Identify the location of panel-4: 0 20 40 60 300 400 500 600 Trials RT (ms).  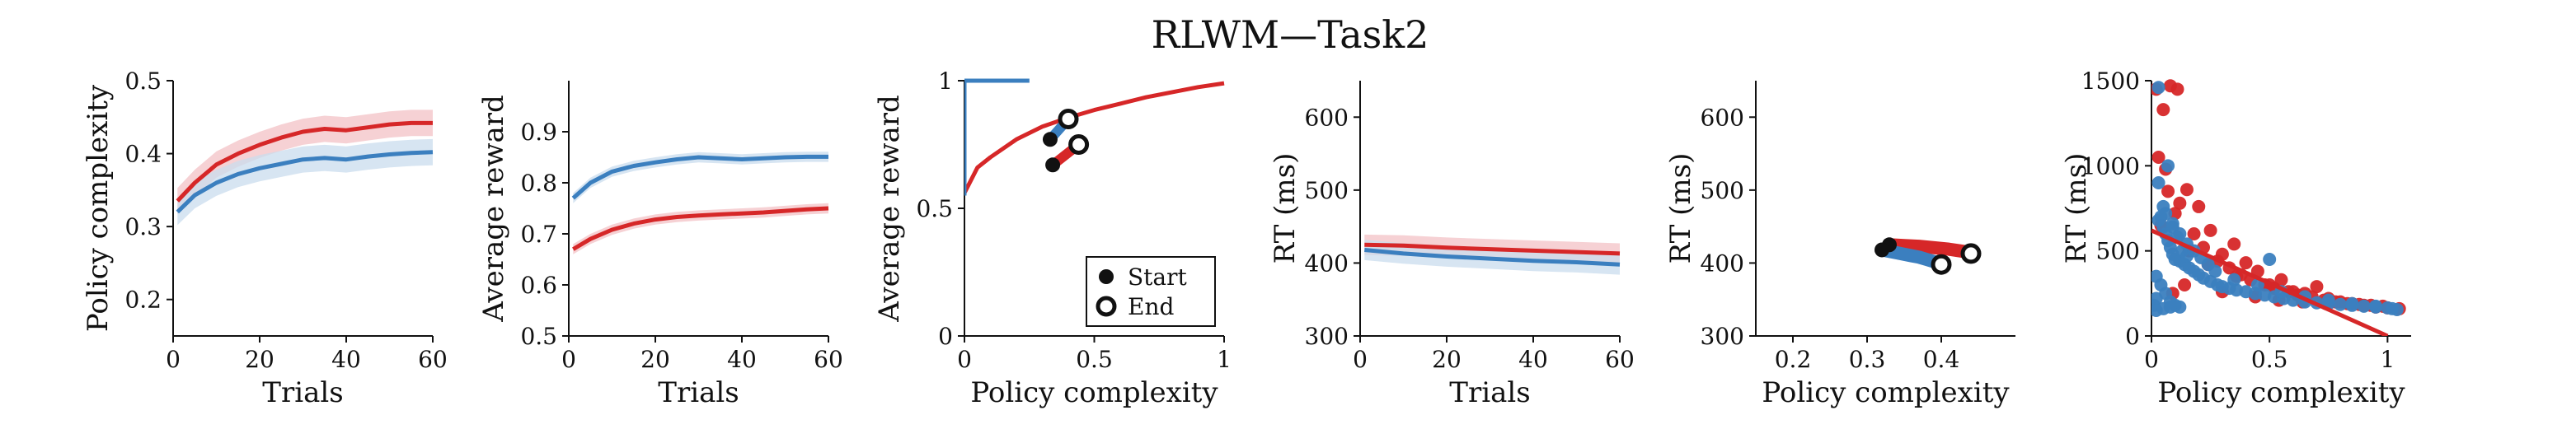
(1452, 245).